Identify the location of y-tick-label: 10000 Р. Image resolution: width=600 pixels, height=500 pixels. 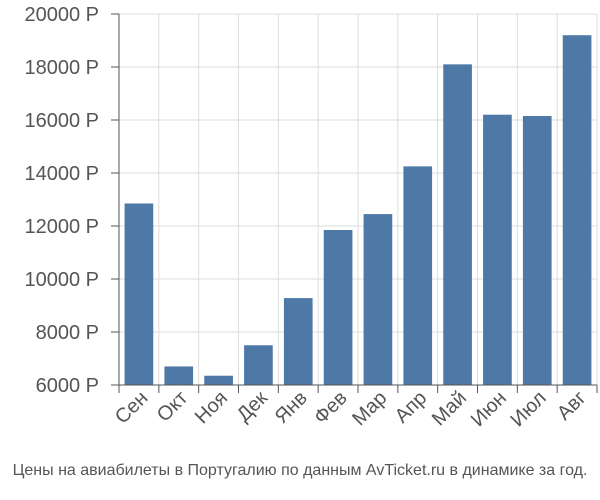
(61, 280).